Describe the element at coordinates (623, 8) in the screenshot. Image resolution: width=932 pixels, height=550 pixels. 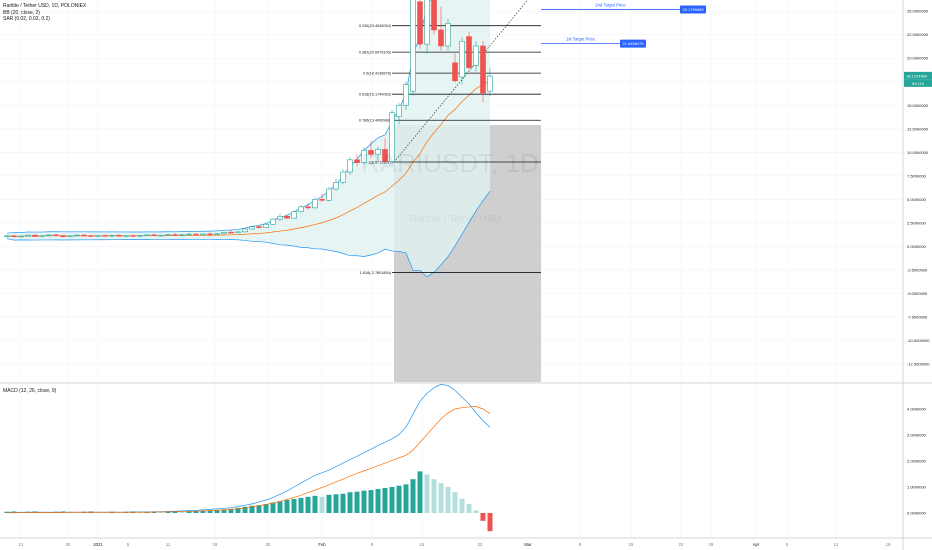
I see `target-line-2: 2nd Target Price 25.1799463` at that location.